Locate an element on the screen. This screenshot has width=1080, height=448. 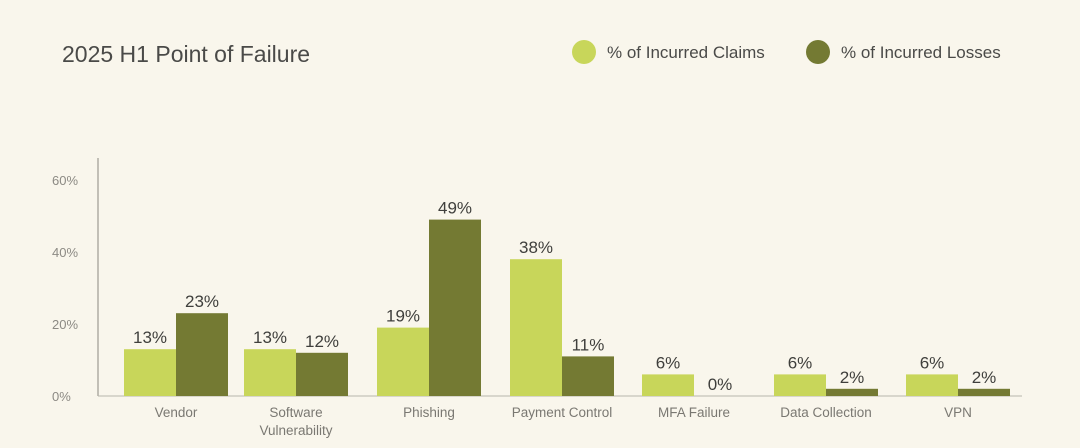
data-label: 19% is located at coordinates (403, 316).